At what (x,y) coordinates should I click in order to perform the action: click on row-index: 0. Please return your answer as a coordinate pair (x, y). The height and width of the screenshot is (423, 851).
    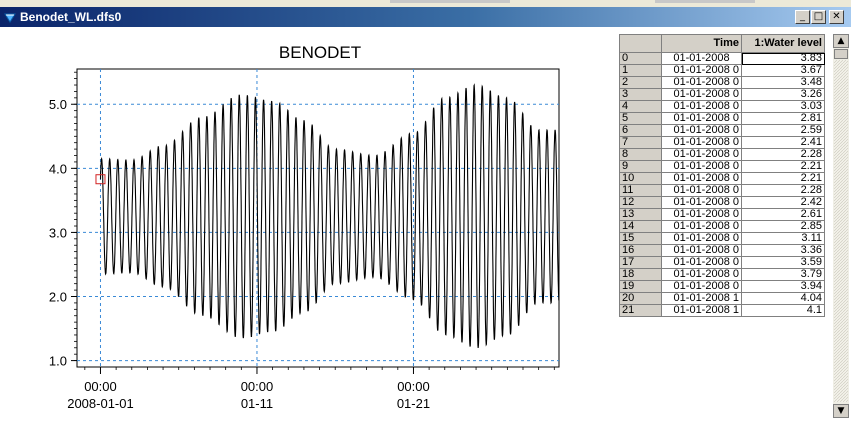
    Looking at the image, I should click on (640, 58).